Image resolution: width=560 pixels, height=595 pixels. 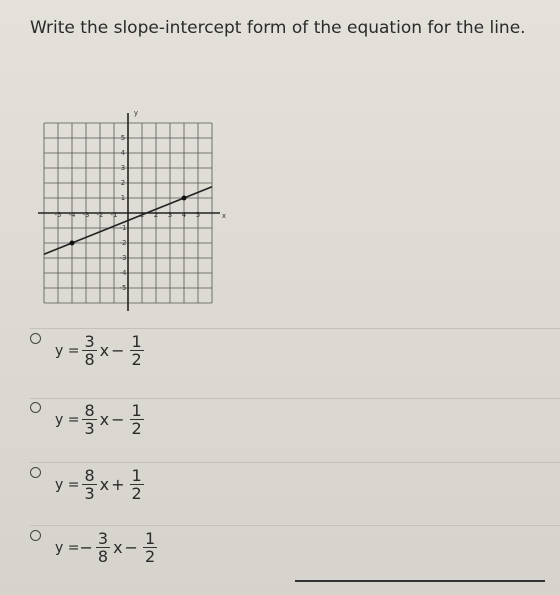 I want to click on y-tick-label: -1, so click(x=123, y=228).